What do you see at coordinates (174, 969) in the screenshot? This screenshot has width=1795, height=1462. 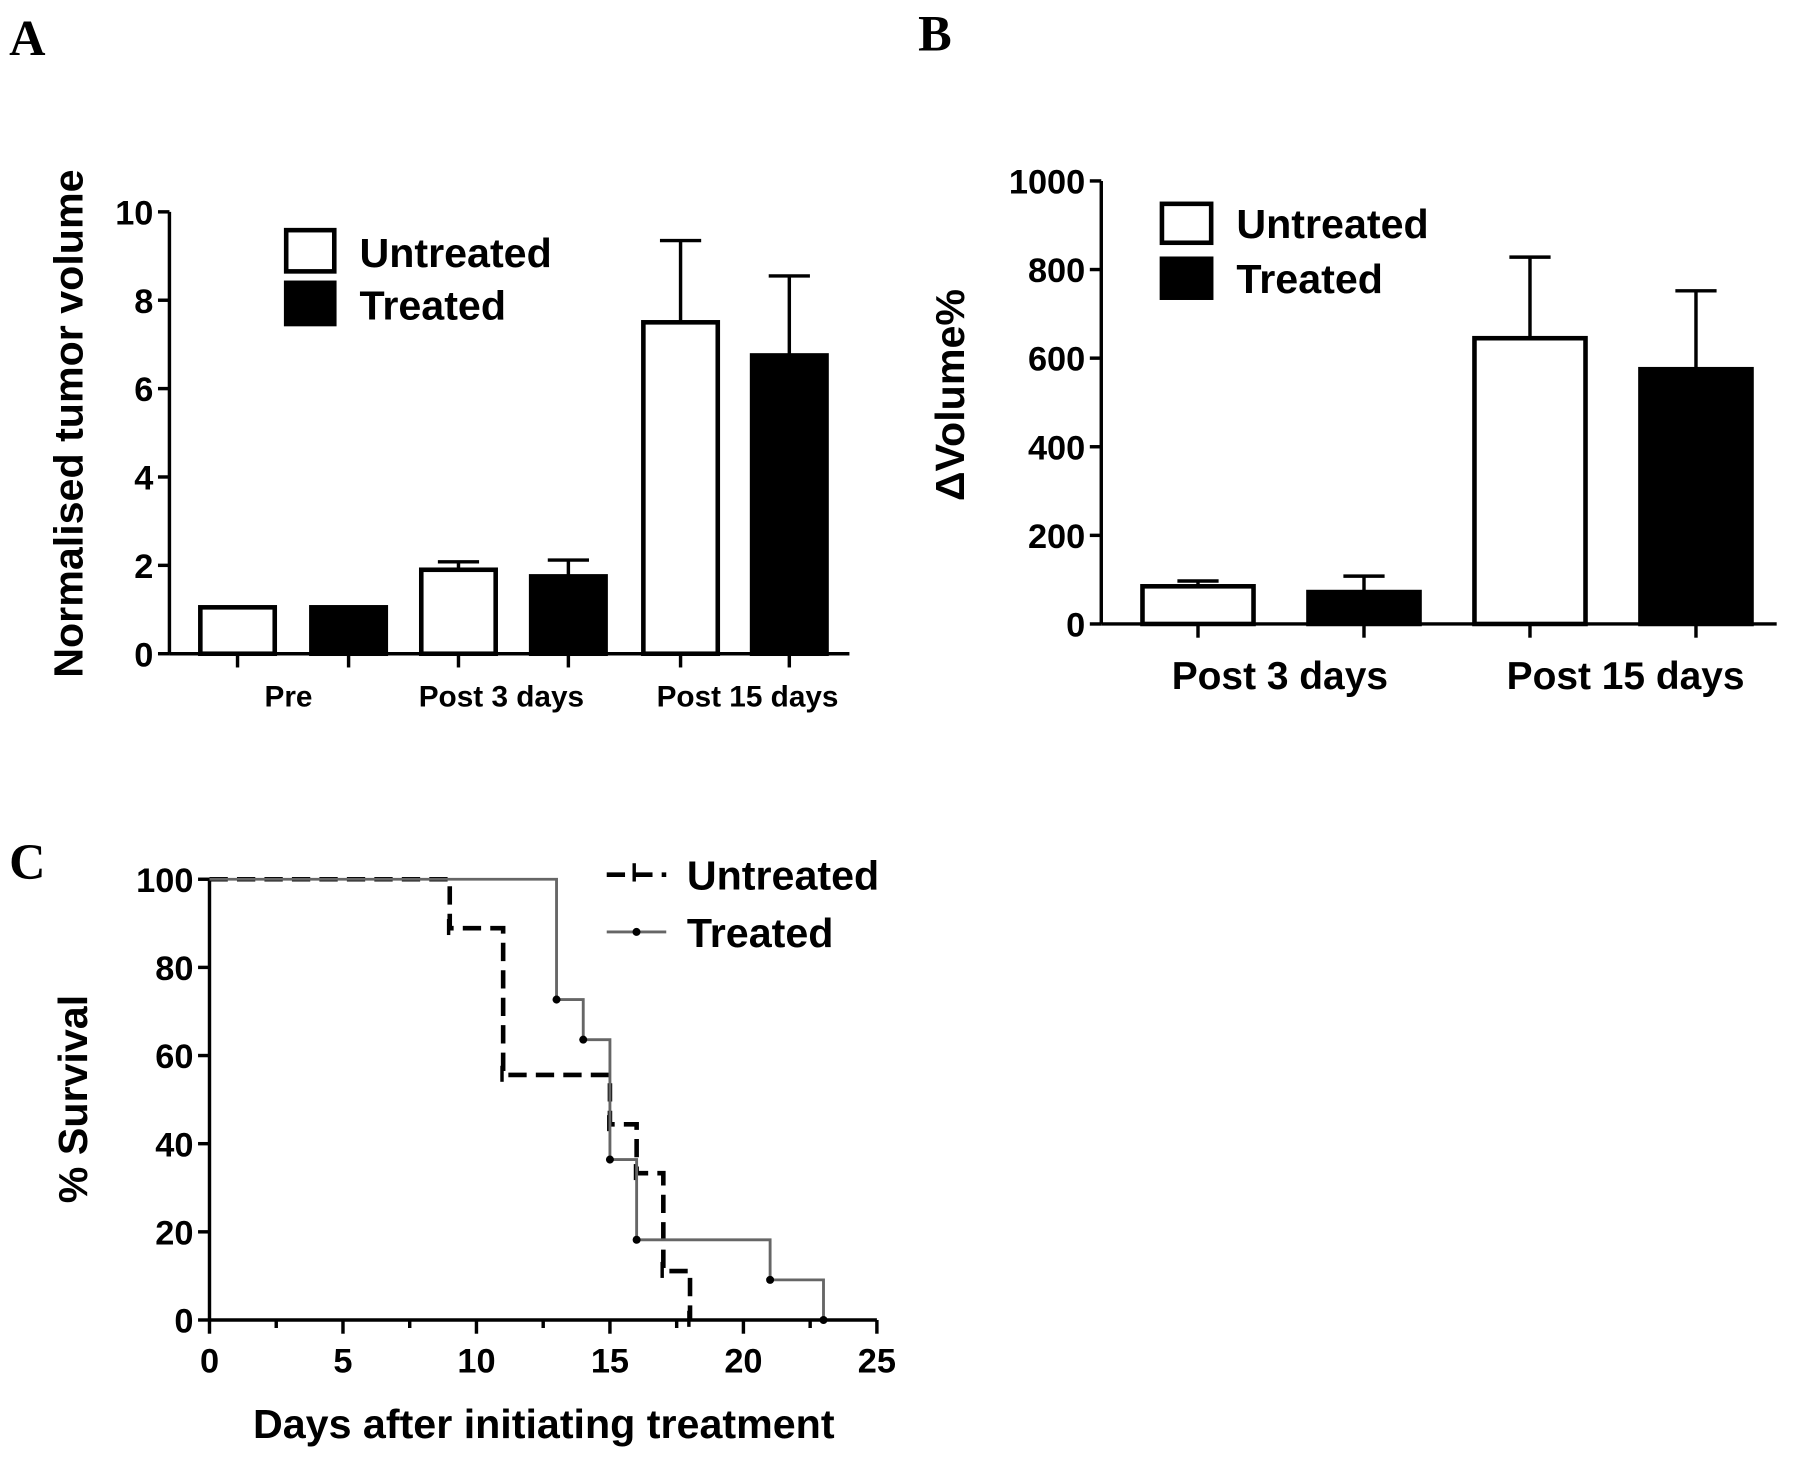 I see `y-tick-label: 80` at bounding box center [174, 969].